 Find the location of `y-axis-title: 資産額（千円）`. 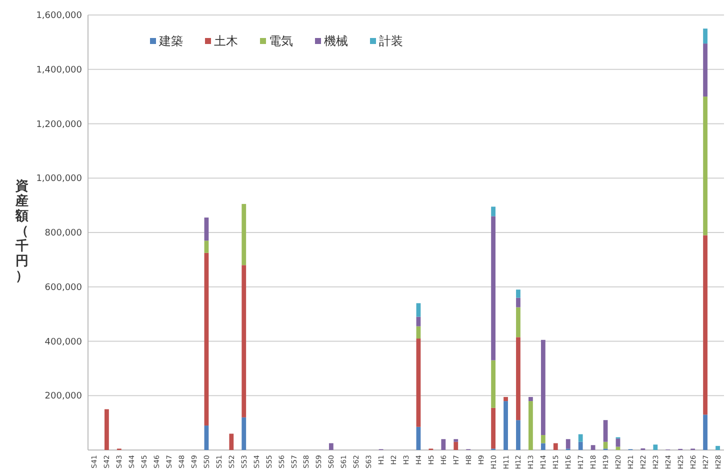

y-axis-title: 資産額（千円） is located at coordinates (21, 231).